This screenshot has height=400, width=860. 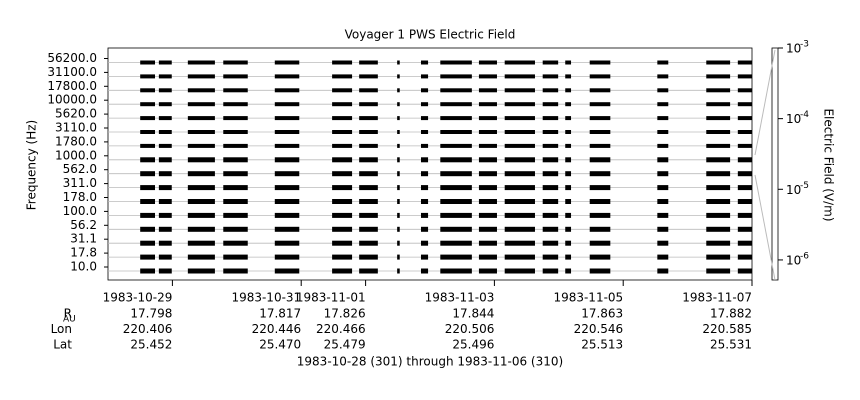 What do you see at coordinates (83, 267) in the screenshot?
I see `y-tick-label: 10.0` at bounding box center [83, 267].